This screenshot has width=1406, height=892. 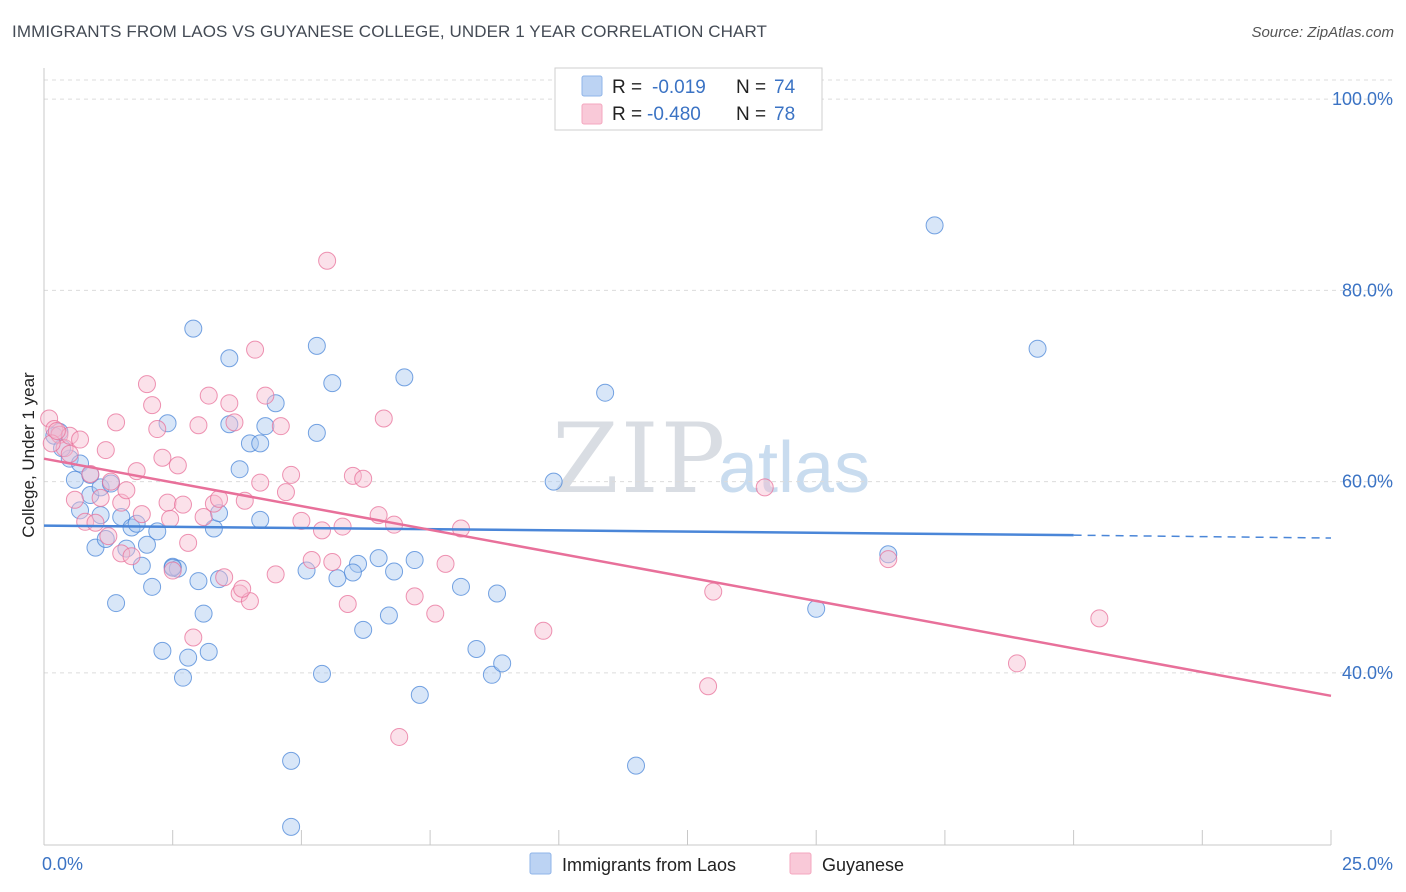 I want to click on legend-n-label-guyanese: N =, so click(x=751, y=114).